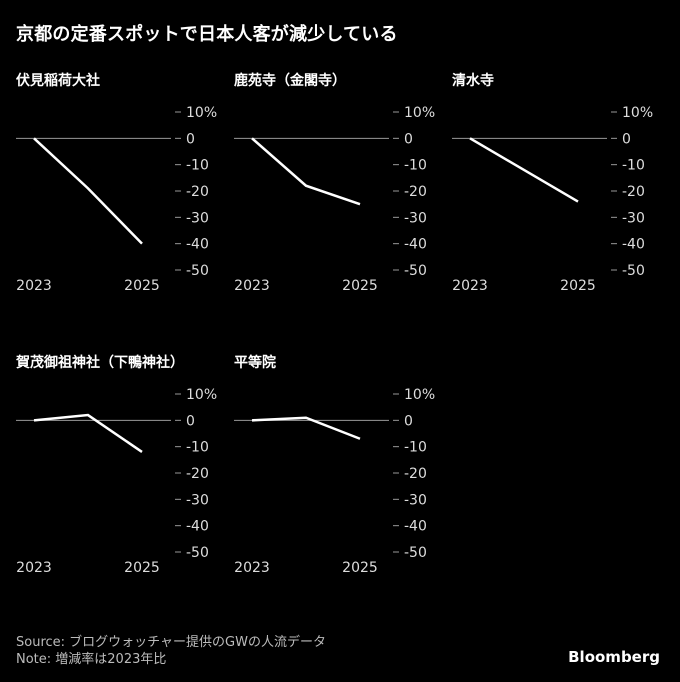 The height and width of the screenshot is (682, 680). Describe the element at coordinates (614, 657) in the screenshot. I see `bloomberg-logo: Bloomberg` at that location.